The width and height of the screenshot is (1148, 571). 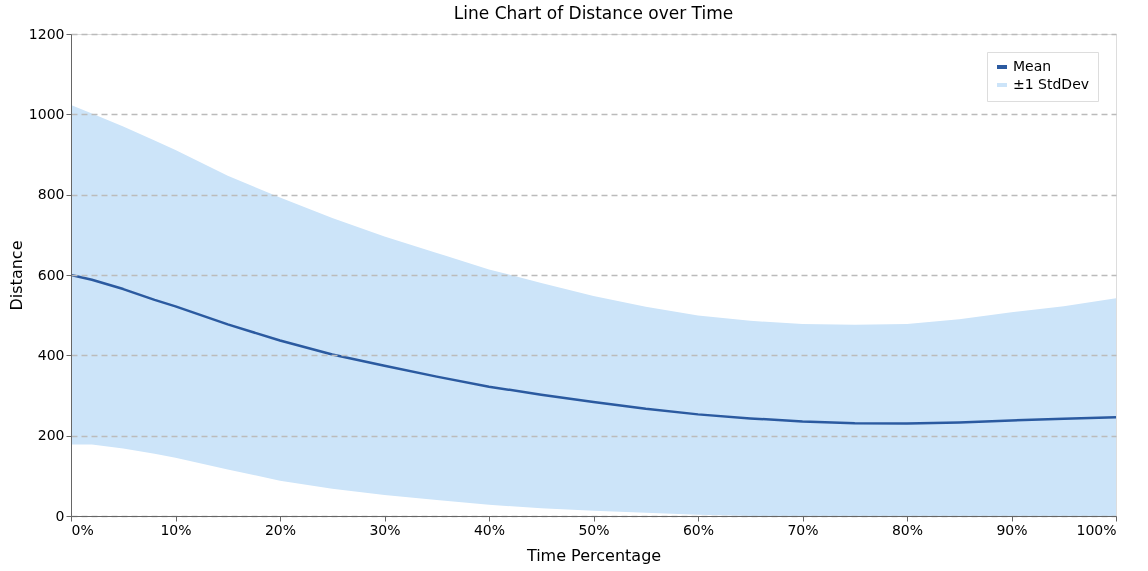 What do you see at coordinates (593, 555) in the screenshot?
I see `x-axis-title: Time Percentage` at bounding box center [593, 555].